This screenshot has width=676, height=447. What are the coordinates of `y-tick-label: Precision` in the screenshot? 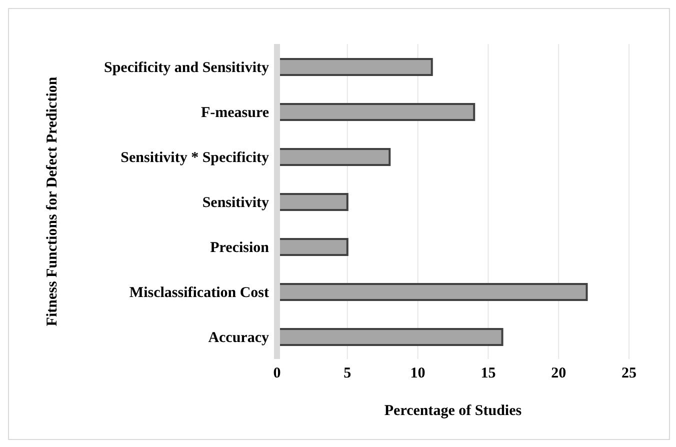 It's located at (240, 248).